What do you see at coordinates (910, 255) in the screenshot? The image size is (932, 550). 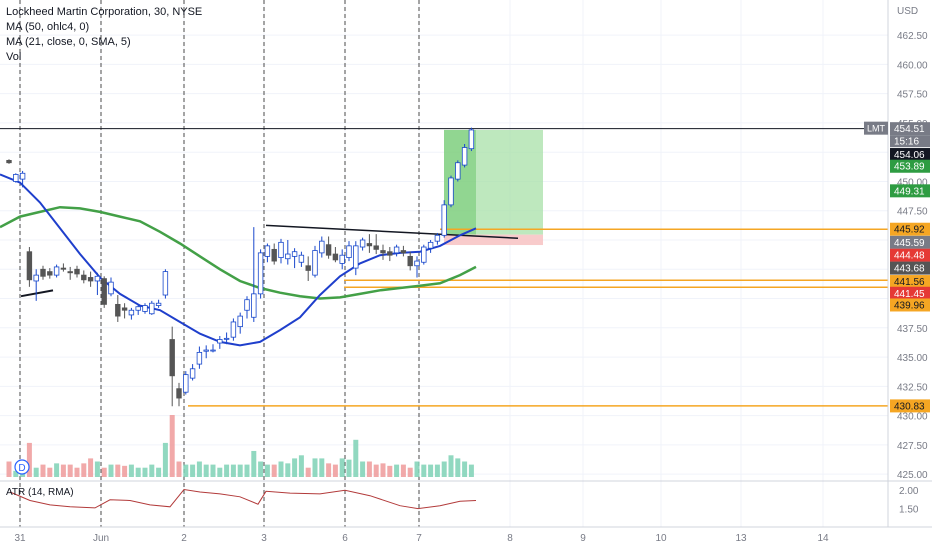 I see `price-axis-label: 444.48` at bounding box center [910, 255].